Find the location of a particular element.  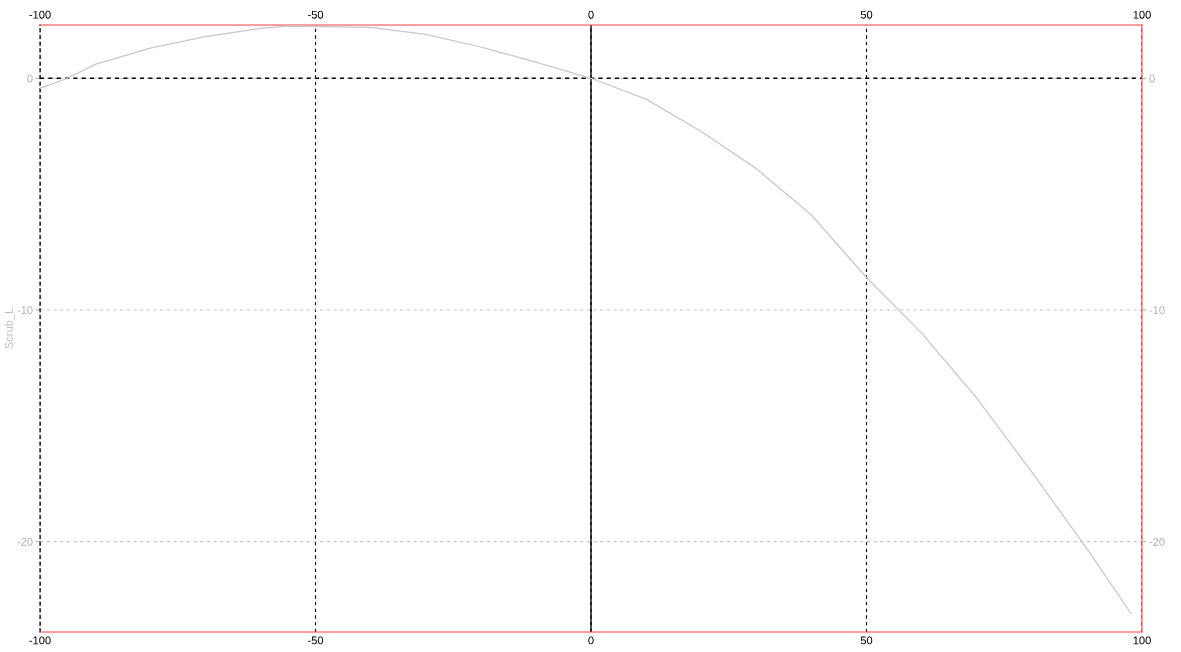

x2-tick-label: 50 is located at coordinates (866, 14).